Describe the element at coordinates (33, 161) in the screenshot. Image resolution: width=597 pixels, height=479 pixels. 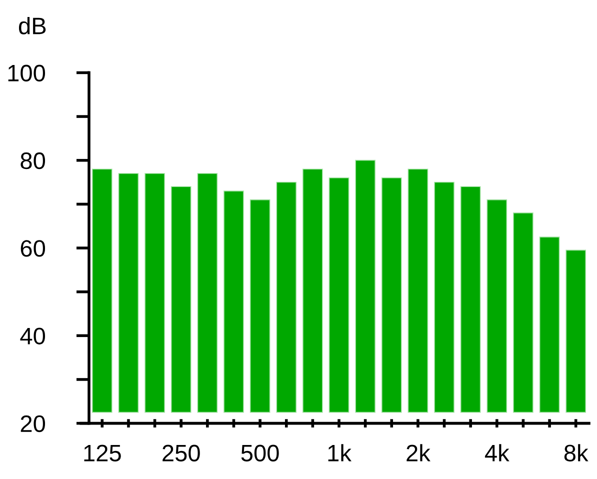
I see `y-tick-label: 80` at that location.